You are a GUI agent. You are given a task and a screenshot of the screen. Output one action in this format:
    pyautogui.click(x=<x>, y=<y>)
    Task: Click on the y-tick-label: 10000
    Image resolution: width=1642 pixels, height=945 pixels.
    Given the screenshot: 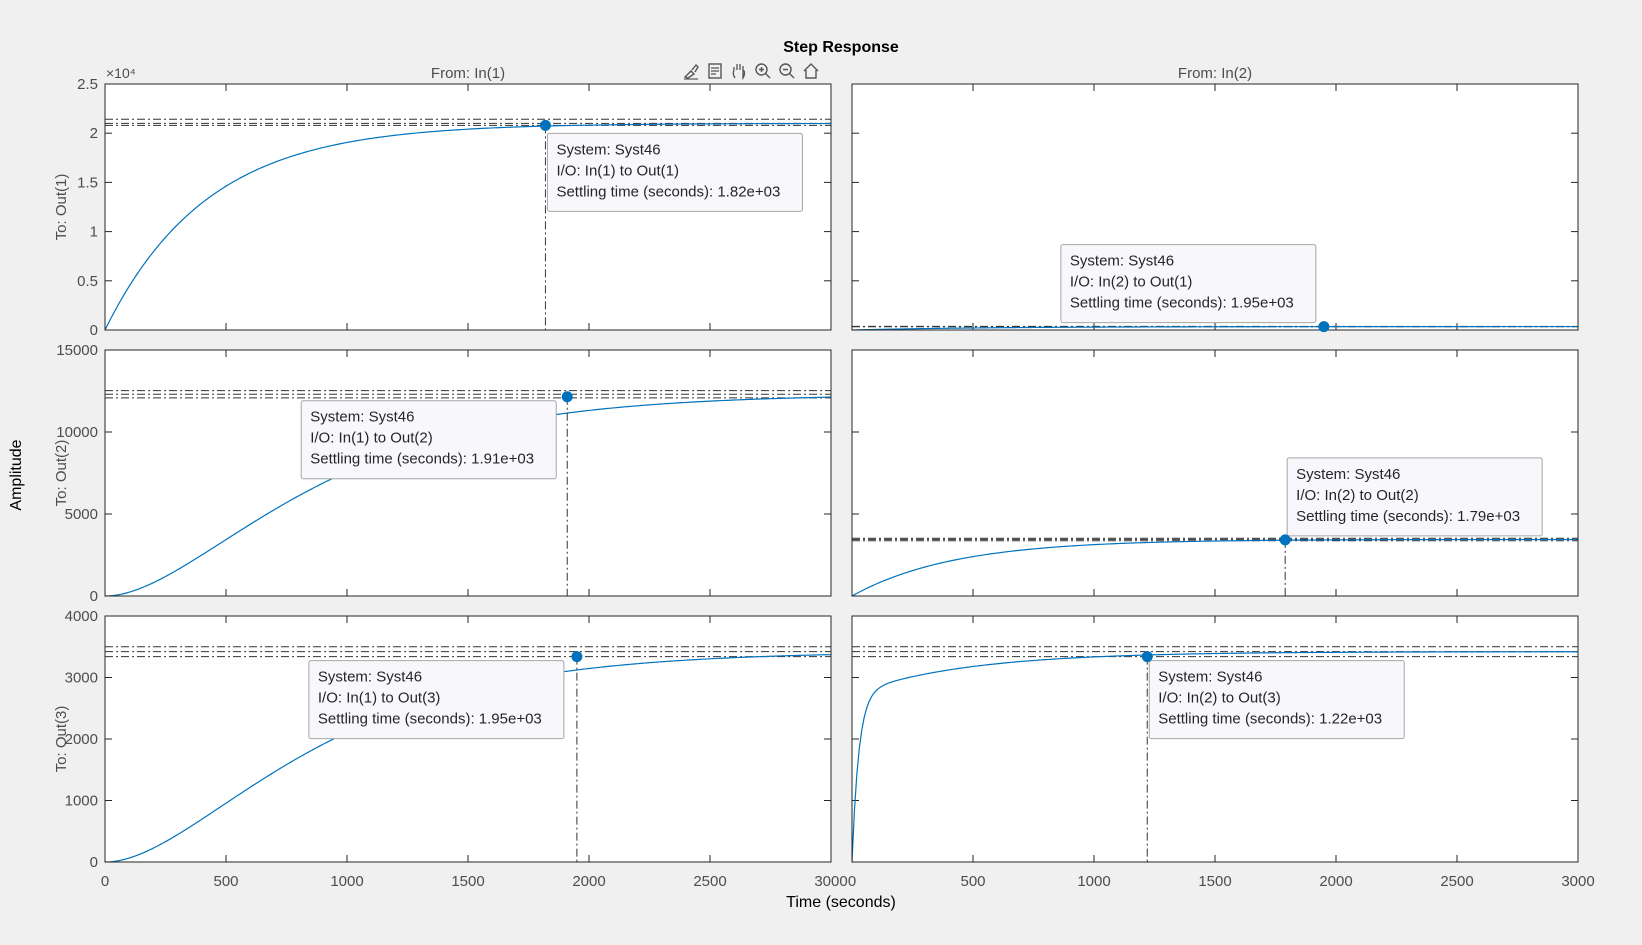 What is the action you would take?
    pyautogui.click(x=77, y=432)
    